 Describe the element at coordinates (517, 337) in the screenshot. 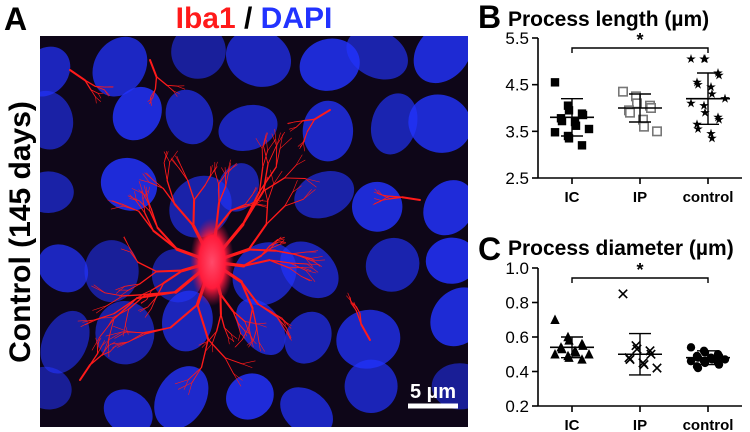

I see `y-tick-label: 0.6` at that location.